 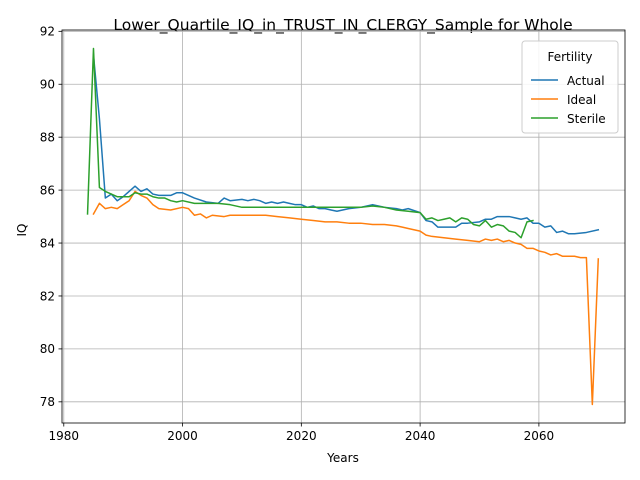 What do you see at coordinates (47, 190) in the screenshot?
I see `y-tick-label: 86` at bounding box center [47, 190].